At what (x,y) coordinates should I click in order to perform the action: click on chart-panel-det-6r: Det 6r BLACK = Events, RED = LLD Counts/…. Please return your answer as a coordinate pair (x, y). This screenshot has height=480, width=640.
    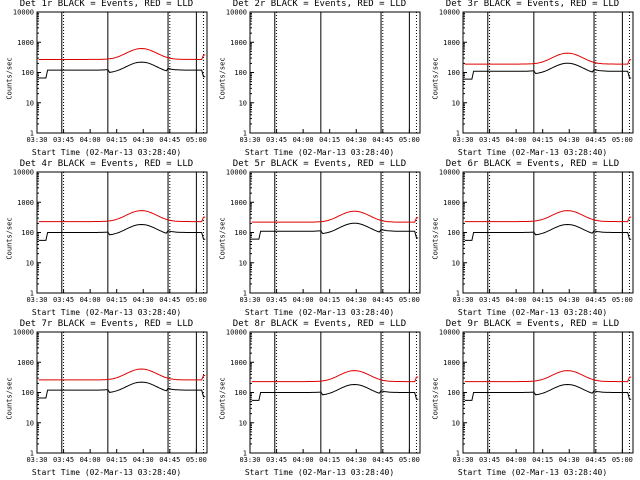
    Looking at the image, I should click on (532, 239).